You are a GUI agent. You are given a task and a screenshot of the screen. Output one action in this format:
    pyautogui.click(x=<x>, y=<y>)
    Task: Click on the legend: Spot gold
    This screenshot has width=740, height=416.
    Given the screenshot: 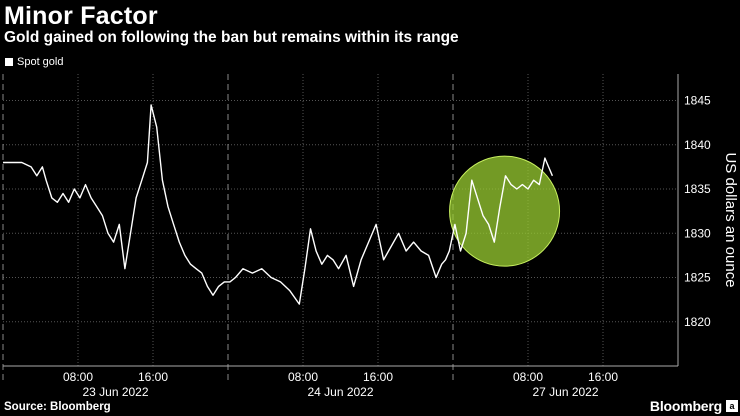 What is the action you would take?
    pyautogui.click(x=34, y=62)
    